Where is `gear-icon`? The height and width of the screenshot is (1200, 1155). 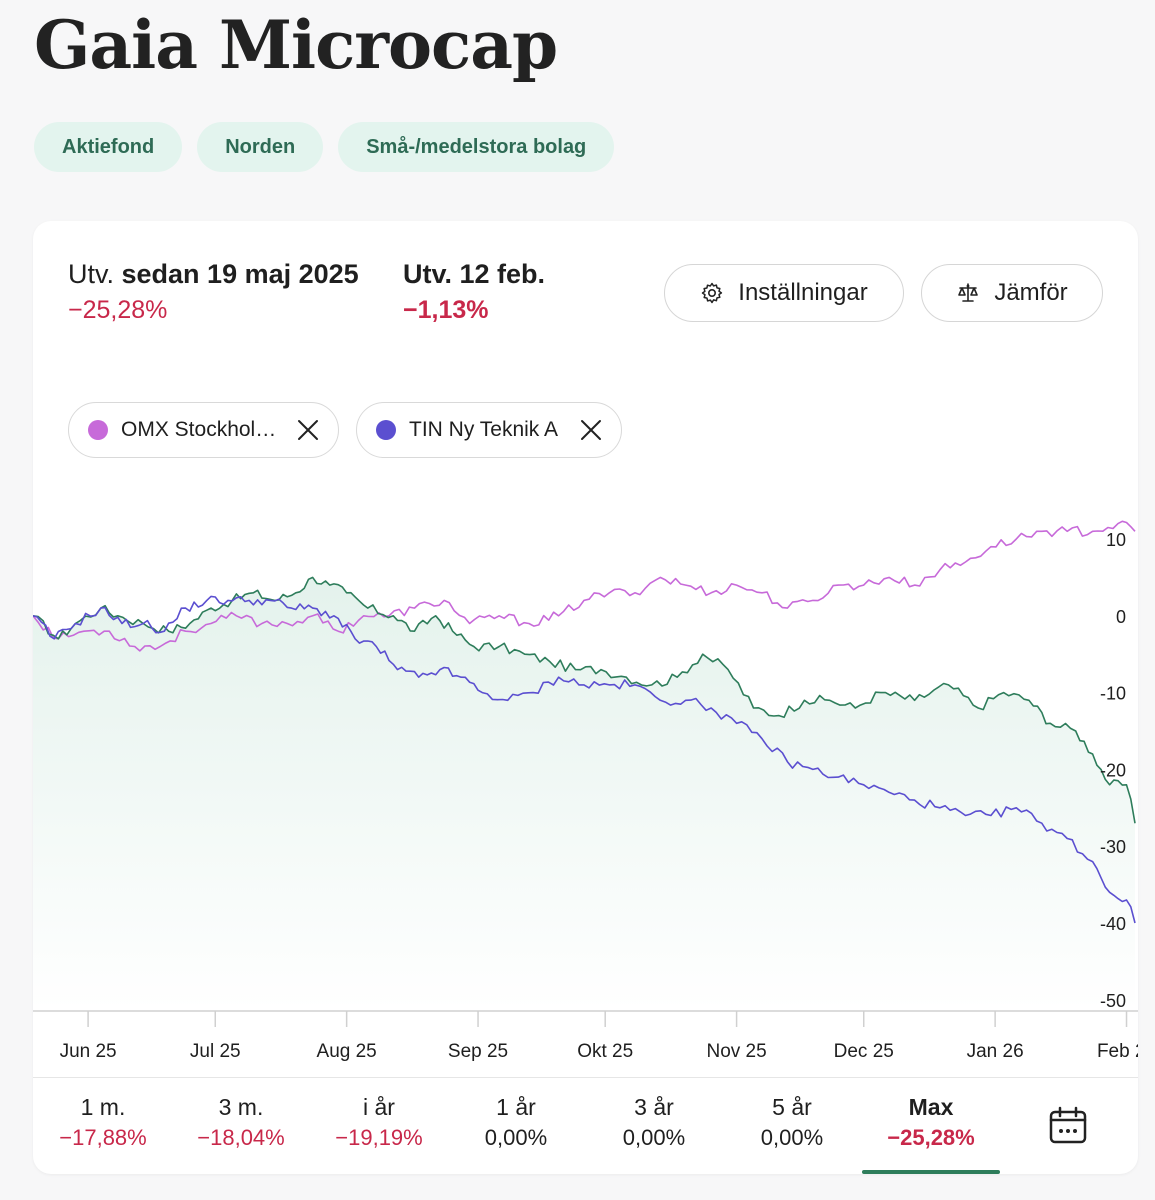 gear-icon is located at coordinates (712, 293).